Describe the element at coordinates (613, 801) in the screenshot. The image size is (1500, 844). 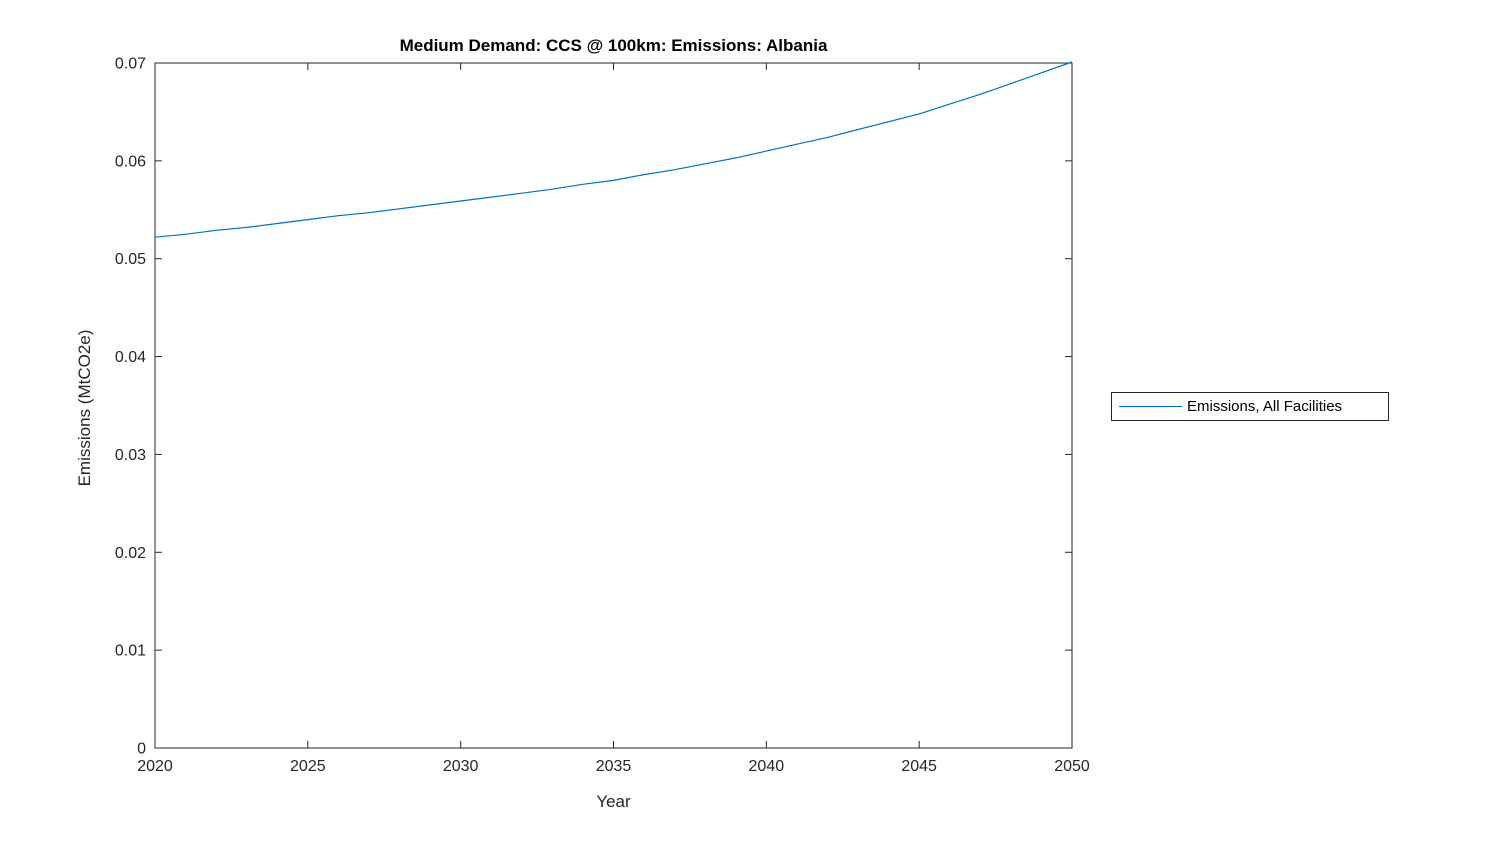
I see `x-axis-label: Year` at that location.